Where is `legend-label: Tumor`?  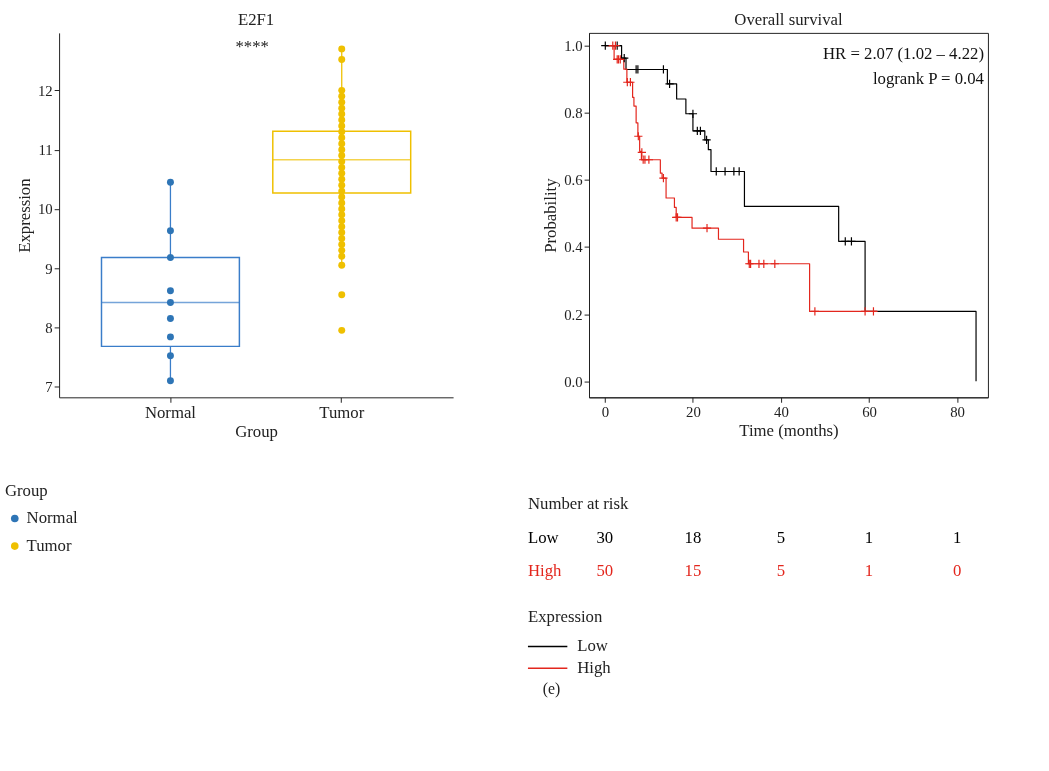 legend-label: Tumor is located at coordinates (49, 545).